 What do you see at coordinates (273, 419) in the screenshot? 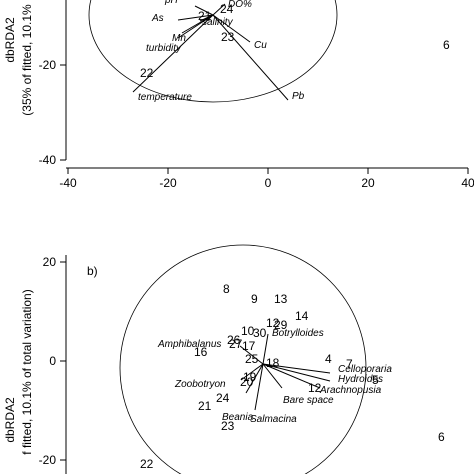
I see `vector-label-salmacina: Salmacina` at bounding box center [273, 419].